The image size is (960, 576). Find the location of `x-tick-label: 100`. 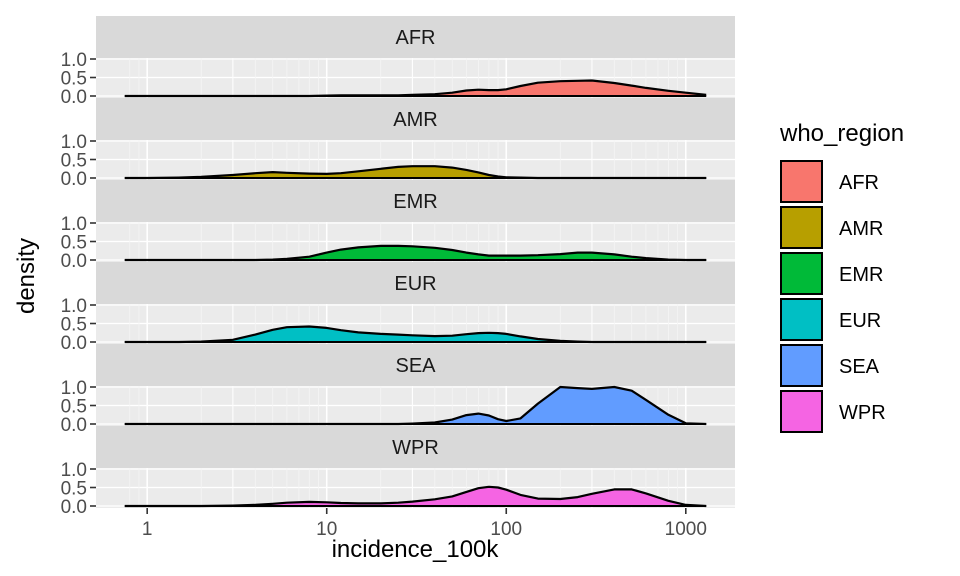

x-tick-label: 100 is located at coordinates (506, 529).